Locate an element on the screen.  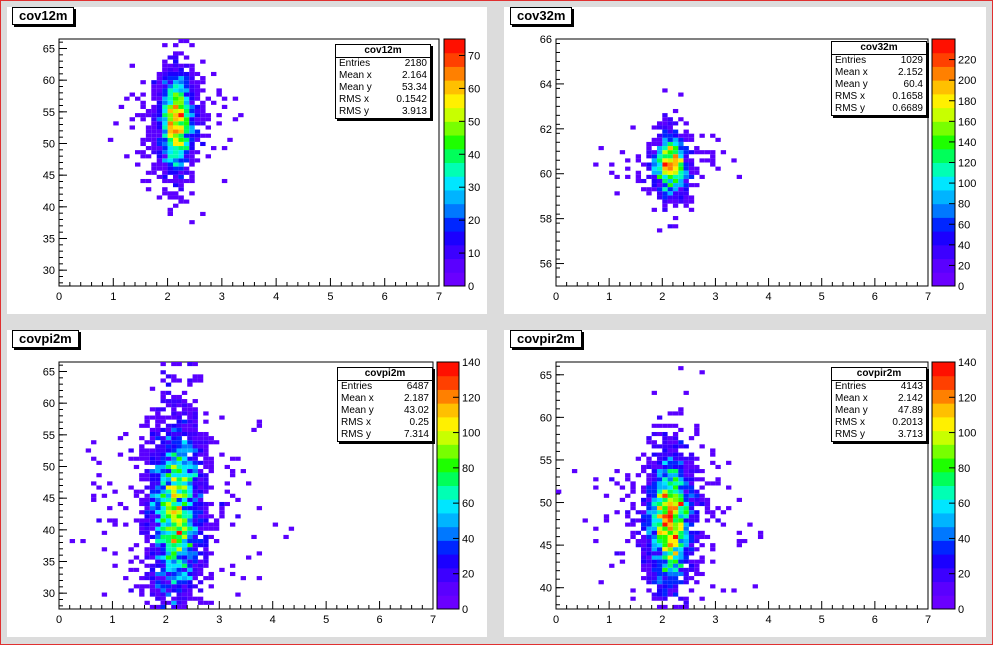
y-tick-label: 40 is located at coordinates (49, 531).